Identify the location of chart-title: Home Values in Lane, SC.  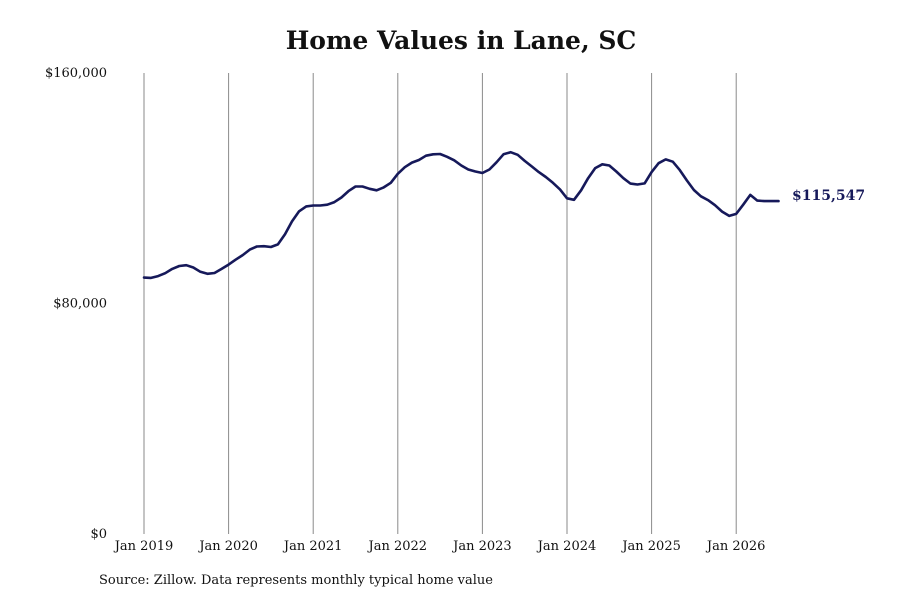
(461, 40).